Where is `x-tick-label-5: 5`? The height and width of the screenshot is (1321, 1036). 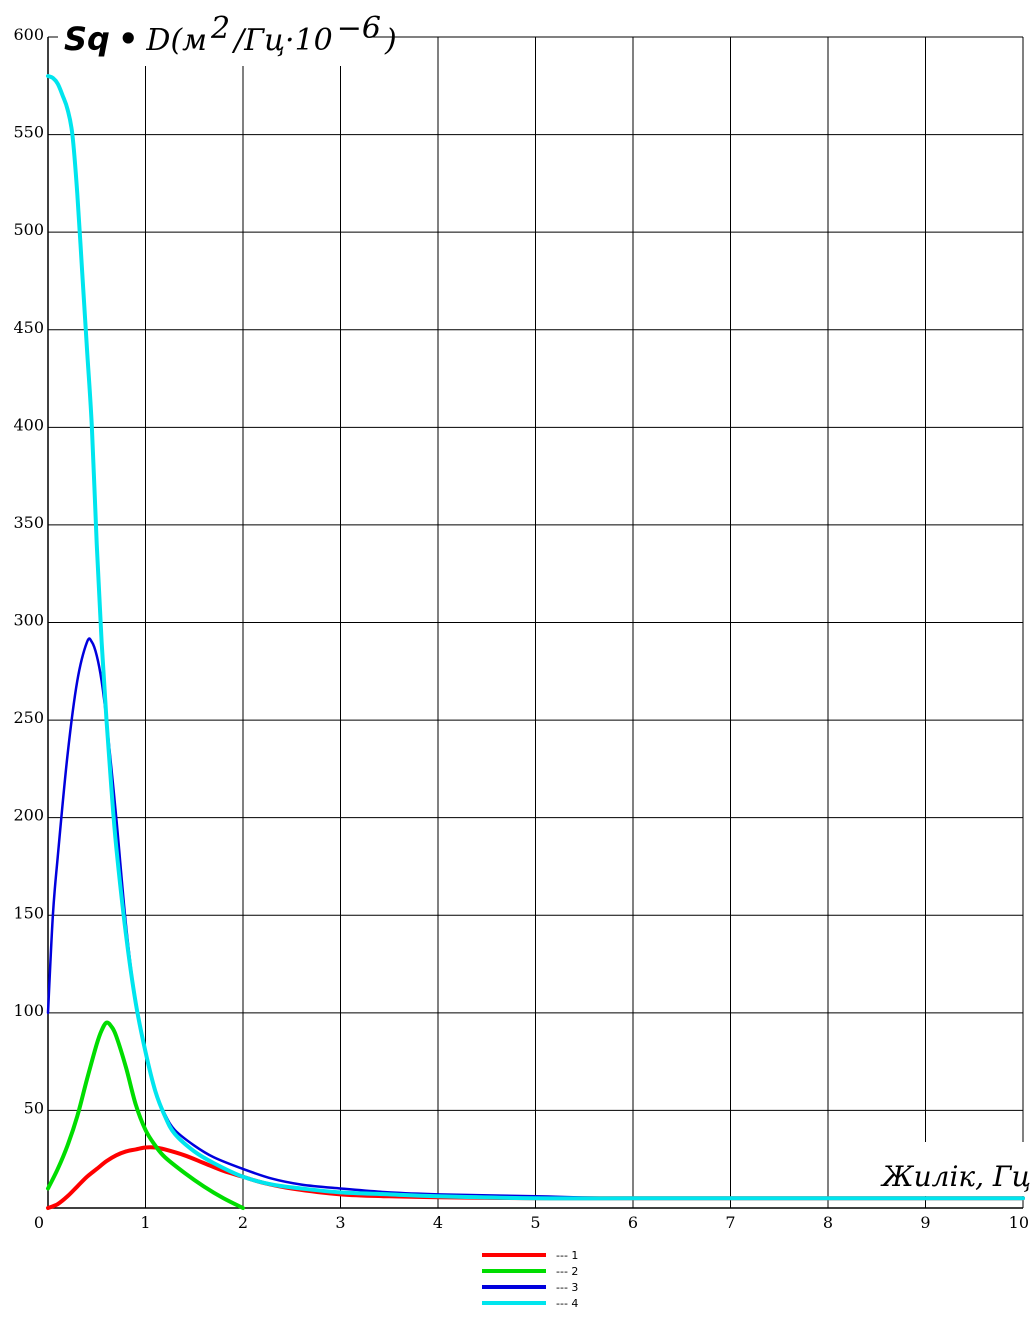
x-tick-label-5: 5 is located at coordinates (535, 1222).